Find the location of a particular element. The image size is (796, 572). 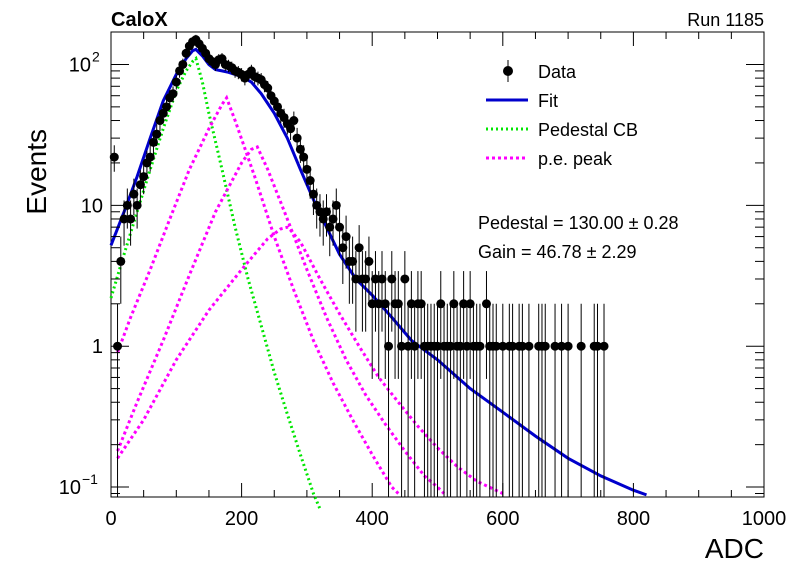

legend-label: Data is located at coordinates (557, 72).